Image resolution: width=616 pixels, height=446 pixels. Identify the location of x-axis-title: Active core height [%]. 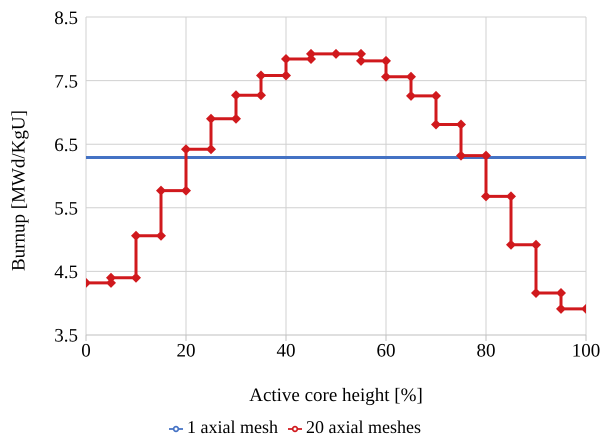
(336, 395).